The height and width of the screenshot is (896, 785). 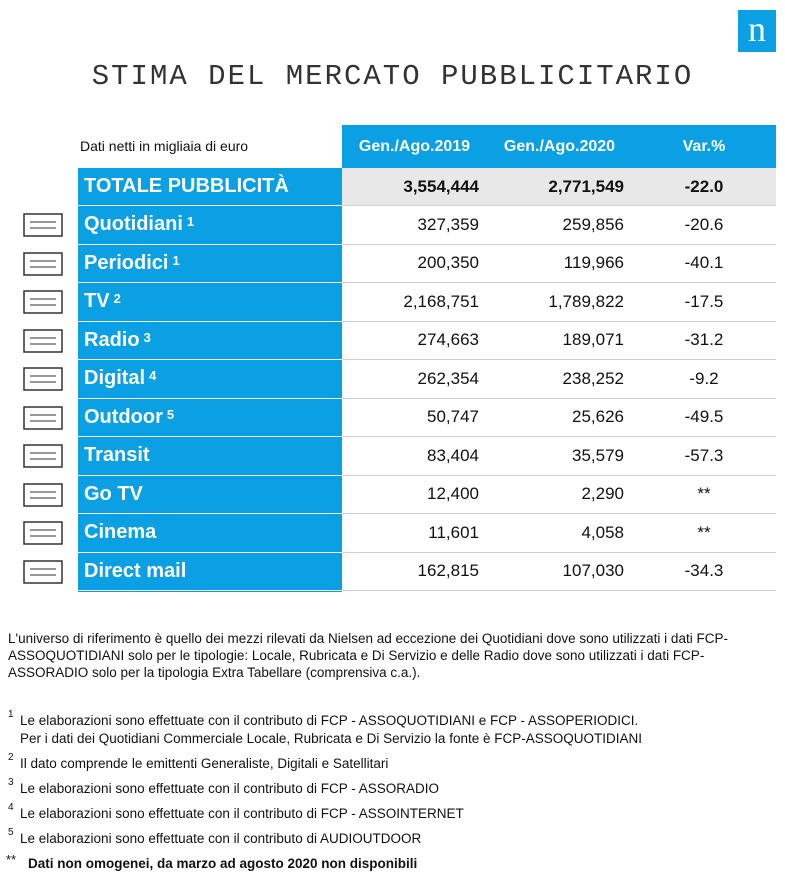 What do you see at coordinates (414, 187) in the screenshot?
I see `total-cell: 3,554,444` at bounding box center [414, 187].